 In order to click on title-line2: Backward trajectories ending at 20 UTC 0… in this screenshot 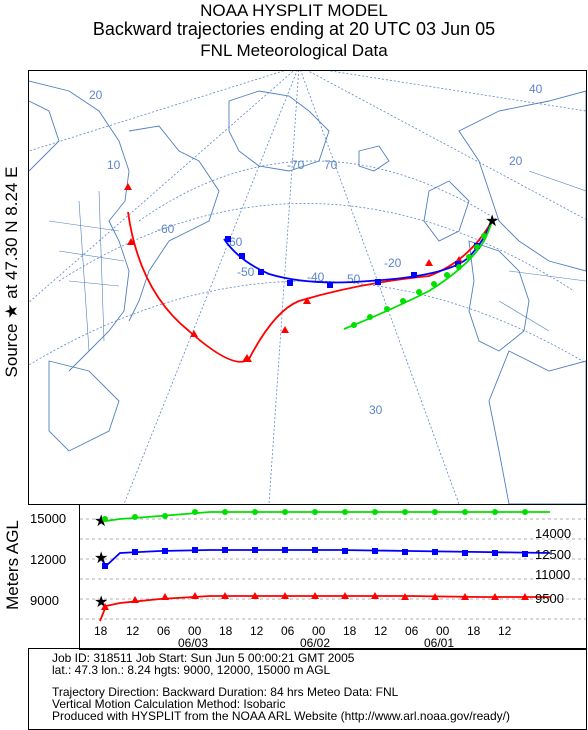, I will do `click(294, 29)`.